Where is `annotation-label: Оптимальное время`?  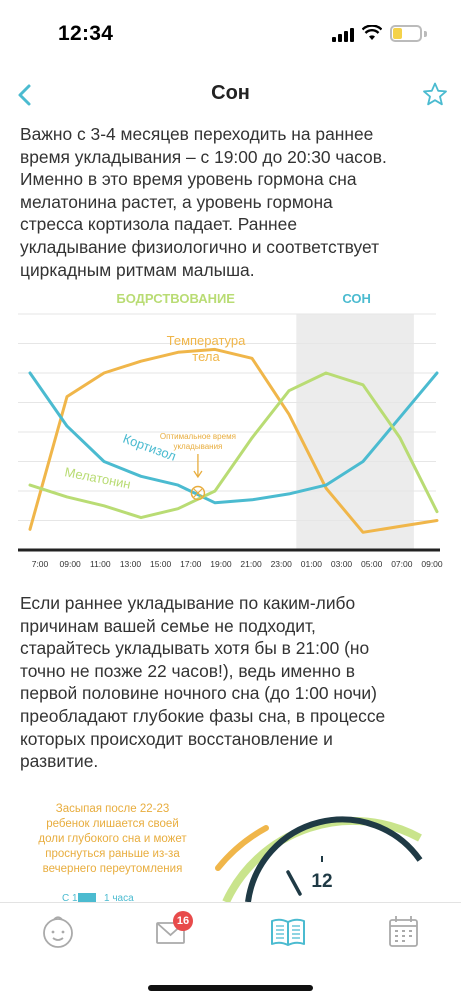
annotation-label: Оптимальное время is located at coordinates (198, 436).